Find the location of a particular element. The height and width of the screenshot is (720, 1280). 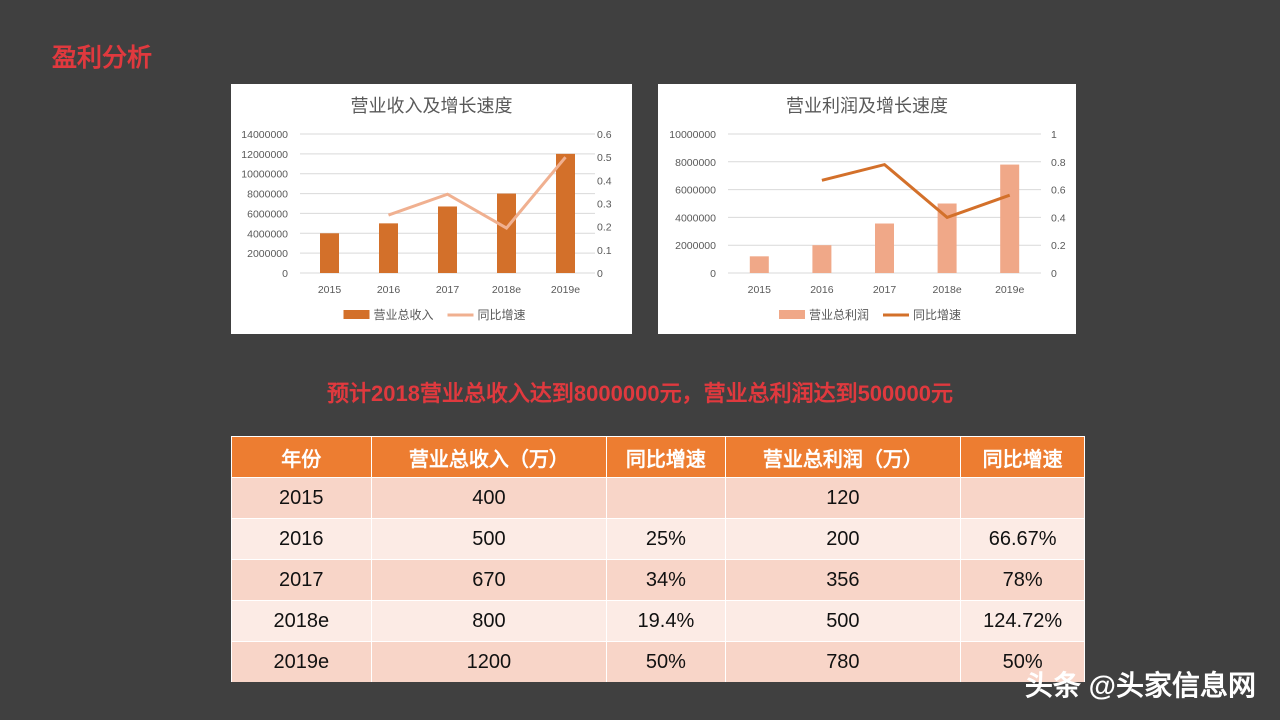

table-cell: 66.67% is located at coordinates (1022, 539).